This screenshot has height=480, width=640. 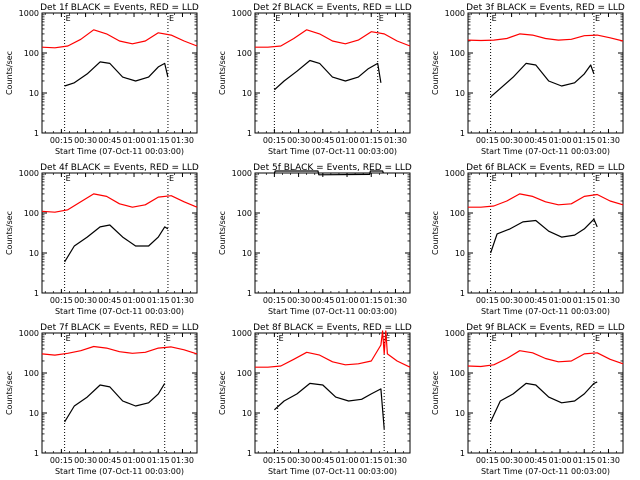 What do you see at coordinates (332, 168) in the screenshot?
I see `chart-title: Det 5f BLACK = Events, RED = LLD` at bounding box center [332, 168].